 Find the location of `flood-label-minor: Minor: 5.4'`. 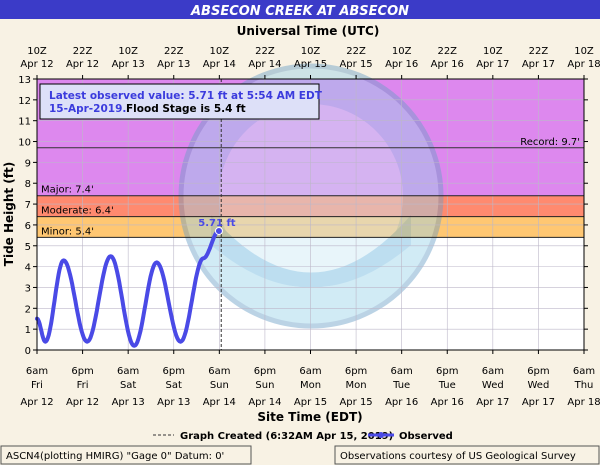

flood-label-minor: Minor: 5.4' is located at coordinates (67, 231).